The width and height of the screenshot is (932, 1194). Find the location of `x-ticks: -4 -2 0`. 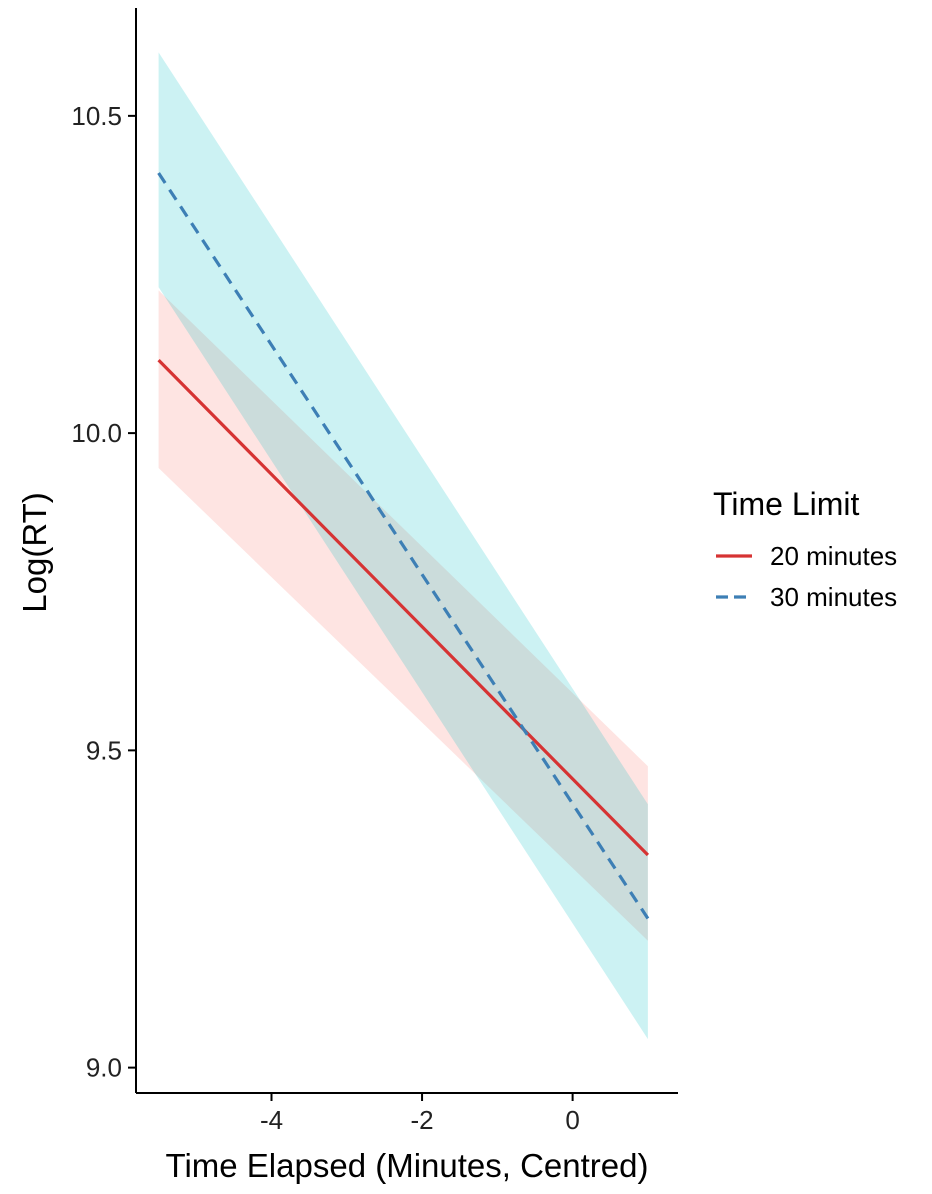

x-ticks: -4 -2 0 is located at coordinates (420, 1114).